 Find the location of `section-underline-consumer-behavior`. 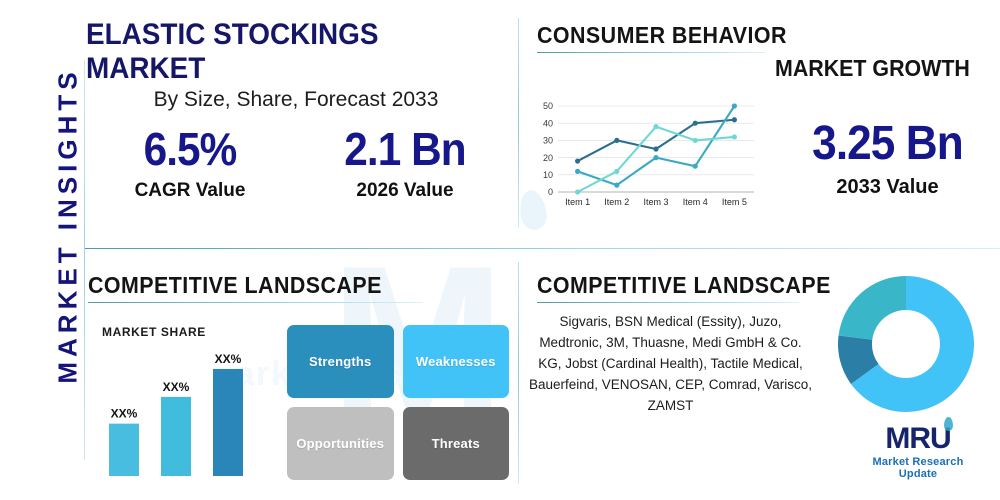

section-underline-consumer-behavior is located at coordinates (651, 52).